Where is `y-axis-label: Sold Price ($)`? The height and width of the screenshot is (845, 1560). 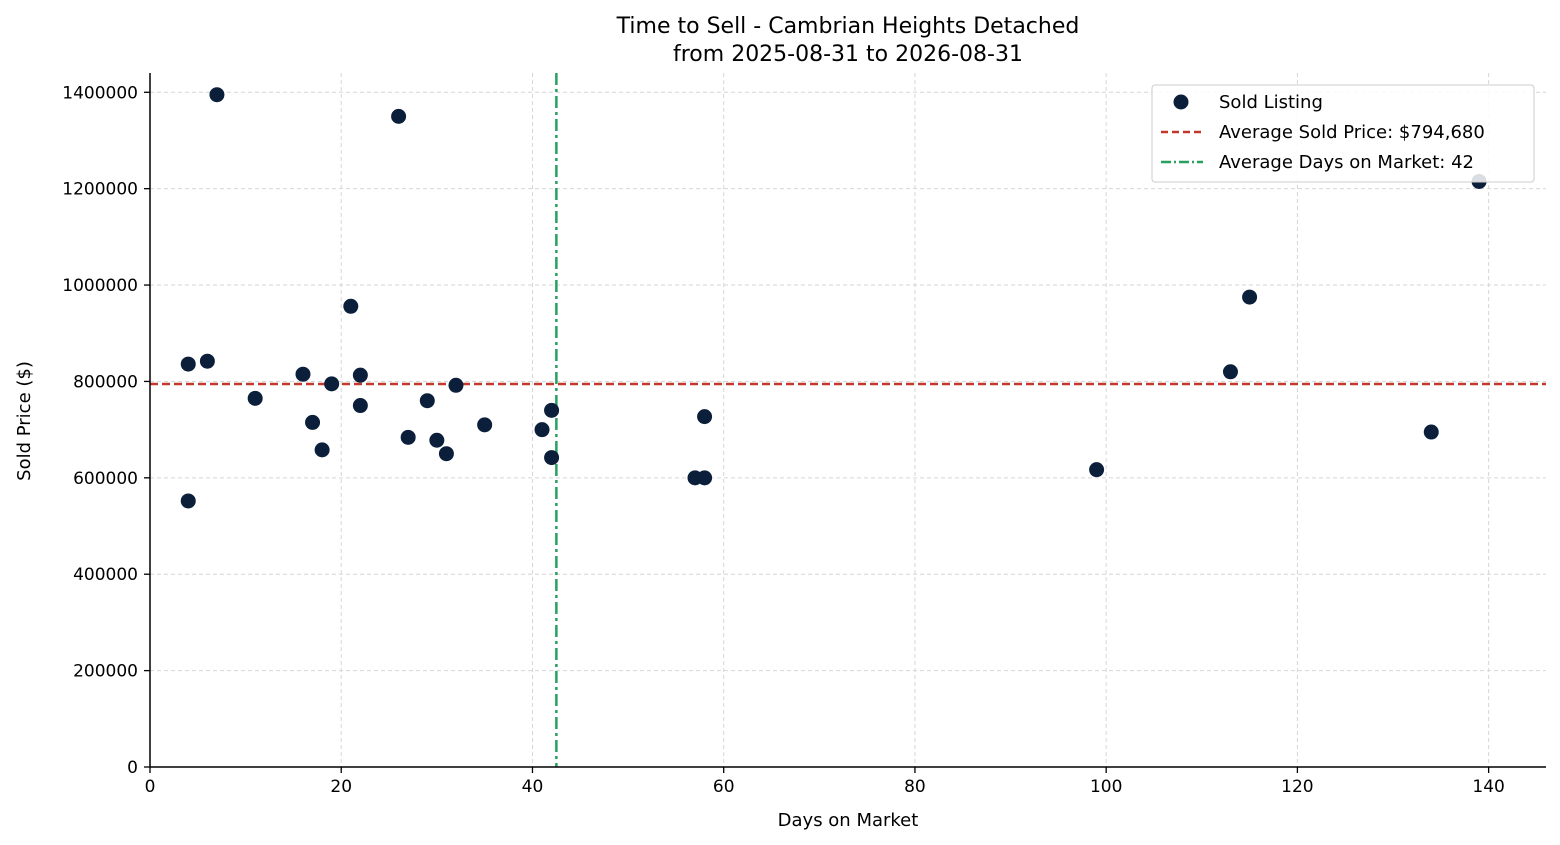
y-axis-label: Sold Price ($) is located at coordinates (24, 421).